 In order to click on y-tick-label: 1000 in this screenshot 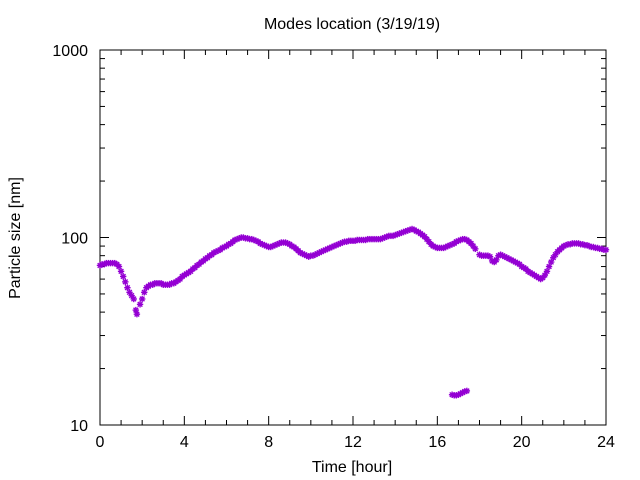, I will do `click(70, 51)`.